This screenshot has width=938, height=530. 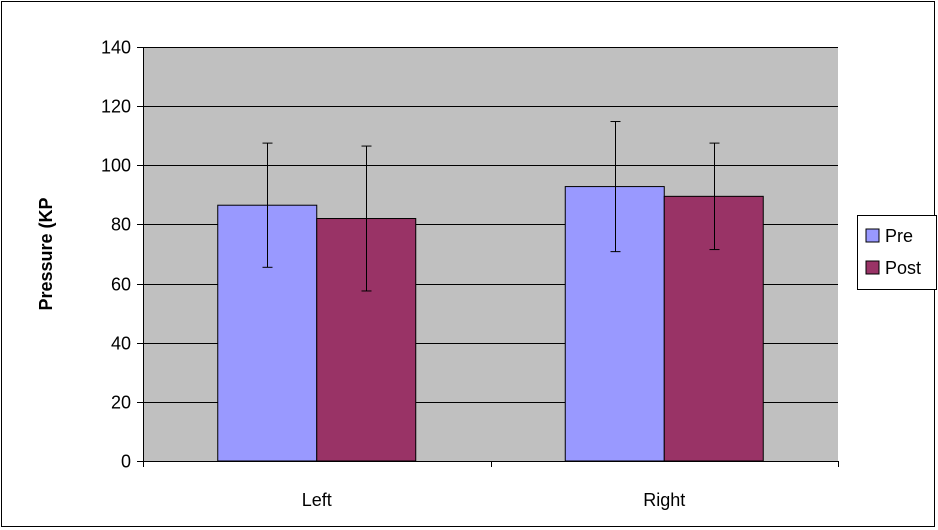 What do you see at coordinates (899, 236) in the screenshot?
I see `legend-label-pre: Pre` at bounding box center [899, 236].